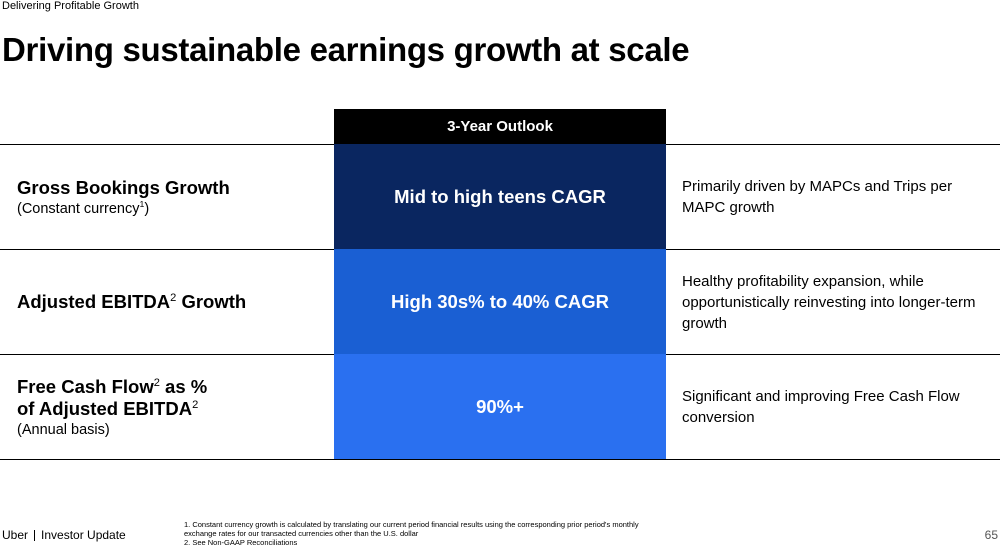 The image size is (1000, 551). Describe the element at coordinates (500, 126) in the screenshot. I see `outlook-column-header: 3-Year Outlook` at that location.